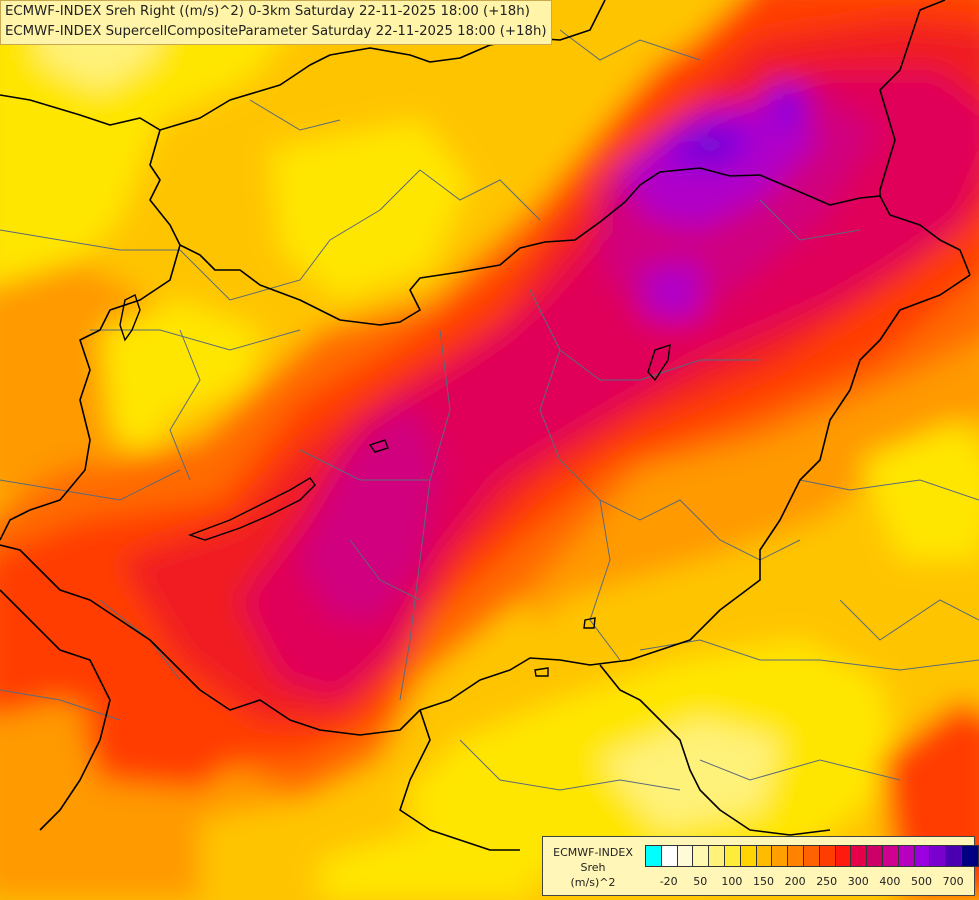  Describe the element at coordinates (593, 882) in the screenshot. I see `legend-unit: (m/s)^2` at that location.